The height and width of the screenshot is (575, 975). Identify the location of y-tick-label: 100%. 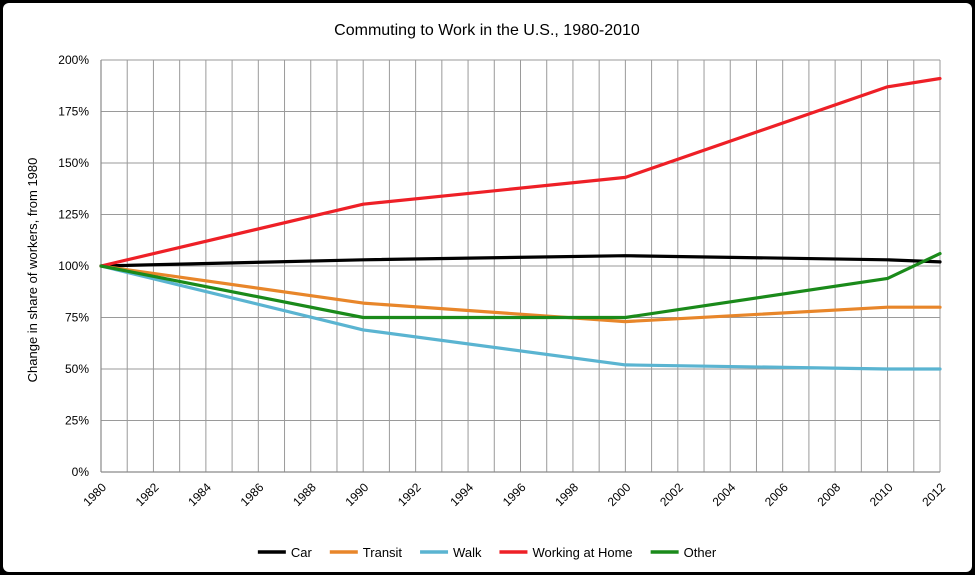
(73, 266).